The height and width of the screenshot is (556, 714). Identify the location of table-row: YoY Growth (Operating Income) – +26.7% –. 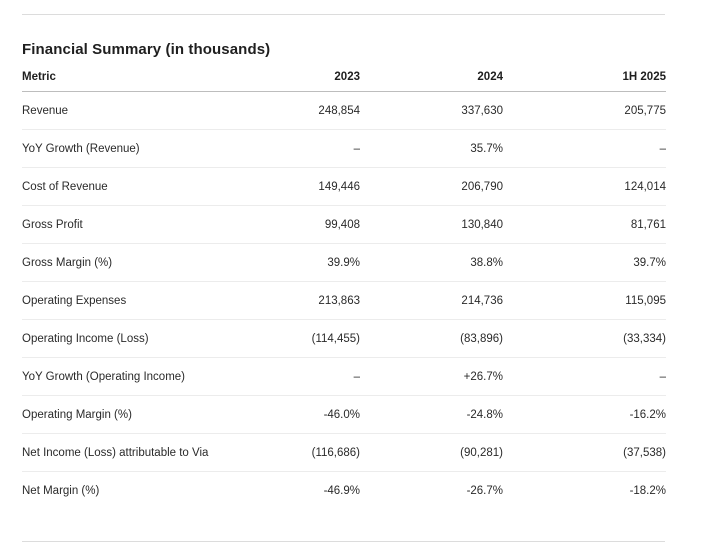
(344, 376).